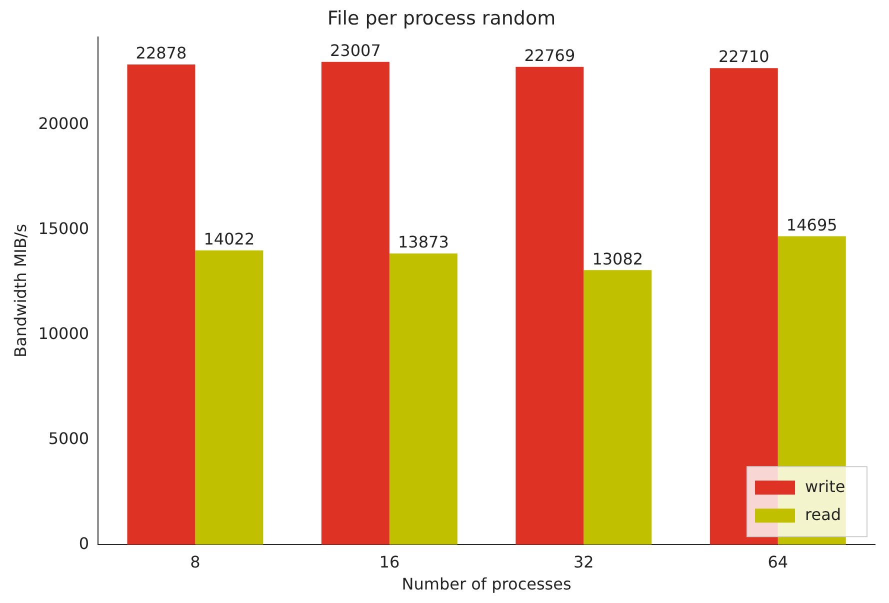  I want to click on y-tick-label: 10000, so click(64, 333).